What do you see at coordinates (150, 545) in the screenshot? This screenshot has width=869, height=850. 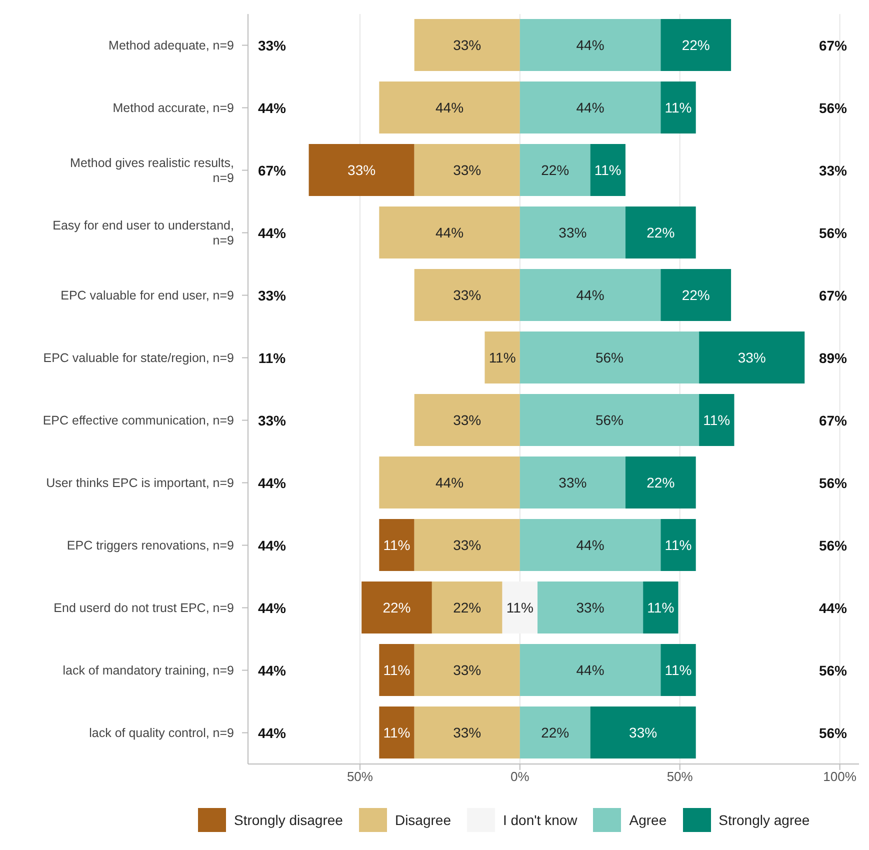 I see `y-tick-label: EPC triggers renovations, n=9` at bounding box center [150, 545].